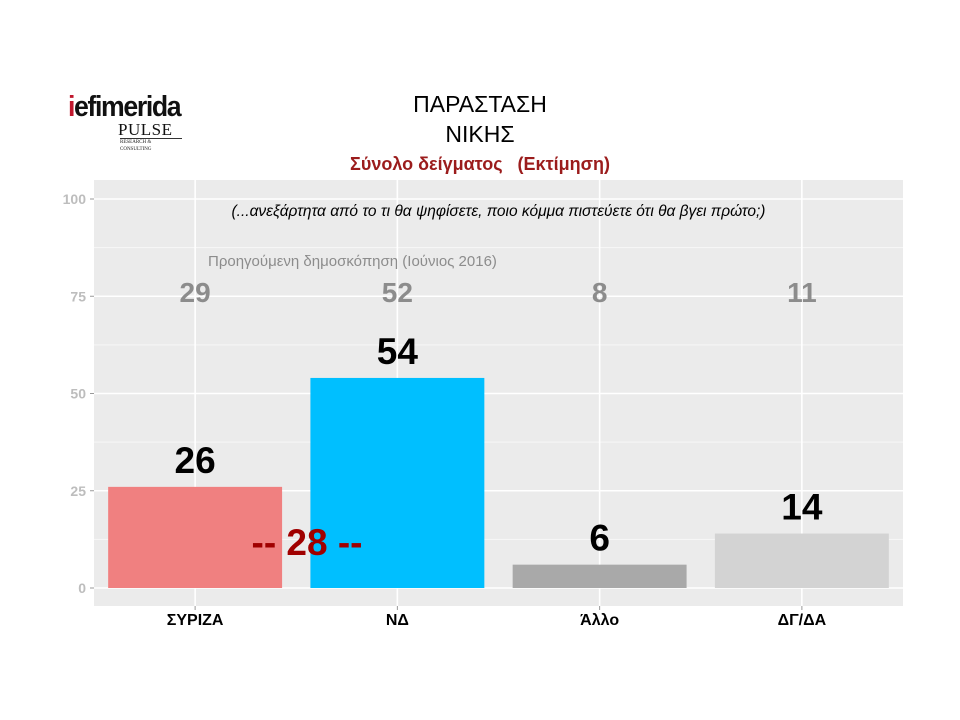 This screenshot has width=960, height=720. Describe the element at coordinates (75, 199) in the screenshot. I see `y-tick-label: 100` at that location.